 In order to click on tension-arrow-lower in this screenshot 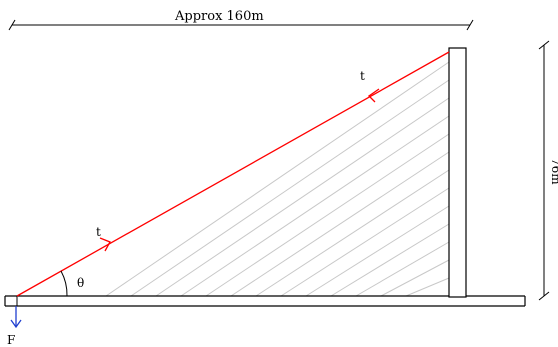, I will do `click(105, 244)`.